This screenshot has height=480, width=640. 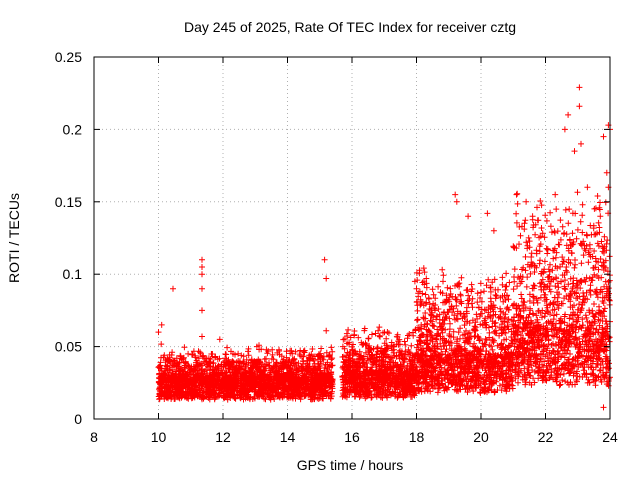 I want to click on y-tick-label: 0.2, so click(x=73, y=129).